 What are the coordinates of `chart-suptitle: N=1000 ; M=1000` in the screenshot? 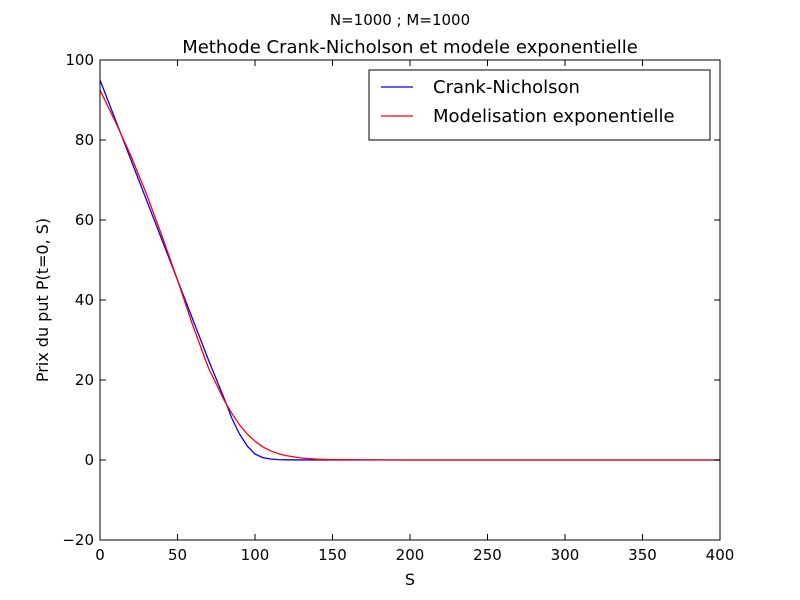 It's located at (400, 20).